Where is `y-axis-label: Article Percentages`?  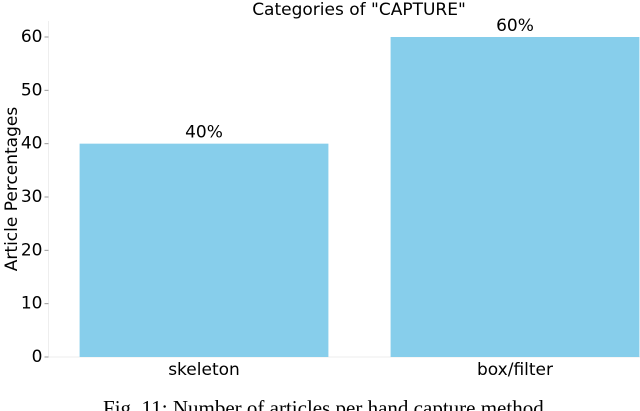
y-axis-label: Article Percentages is located at coordinates (12, 189).